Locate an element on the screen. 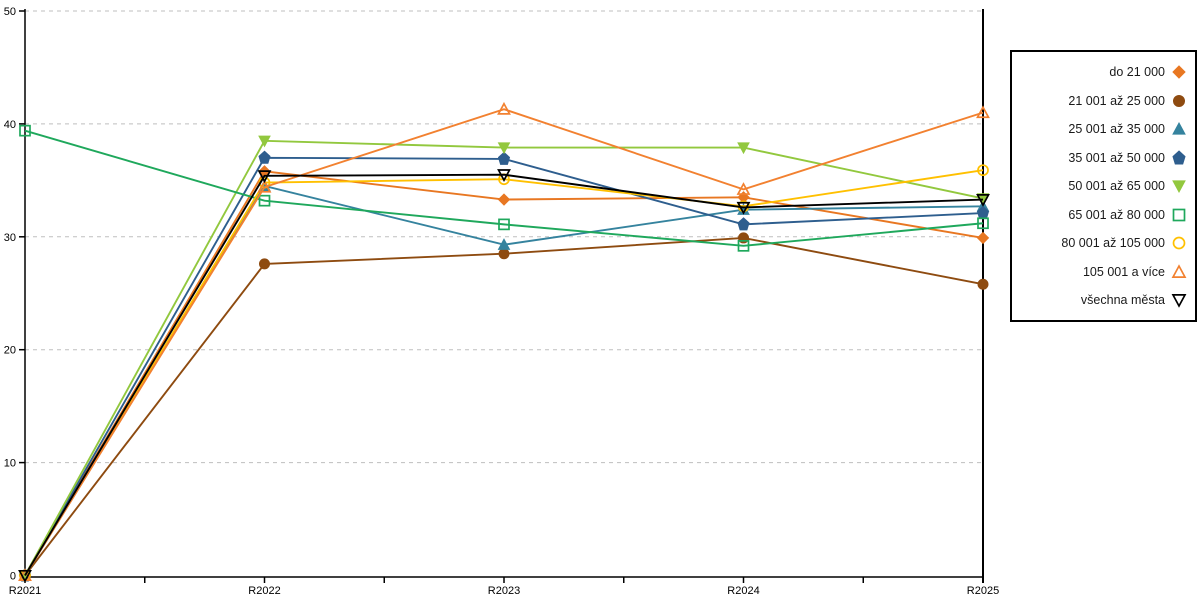 The height and width of the screenshot is (600, 1200). legend-pentagon-icon is located at coordinates (1179, 156).